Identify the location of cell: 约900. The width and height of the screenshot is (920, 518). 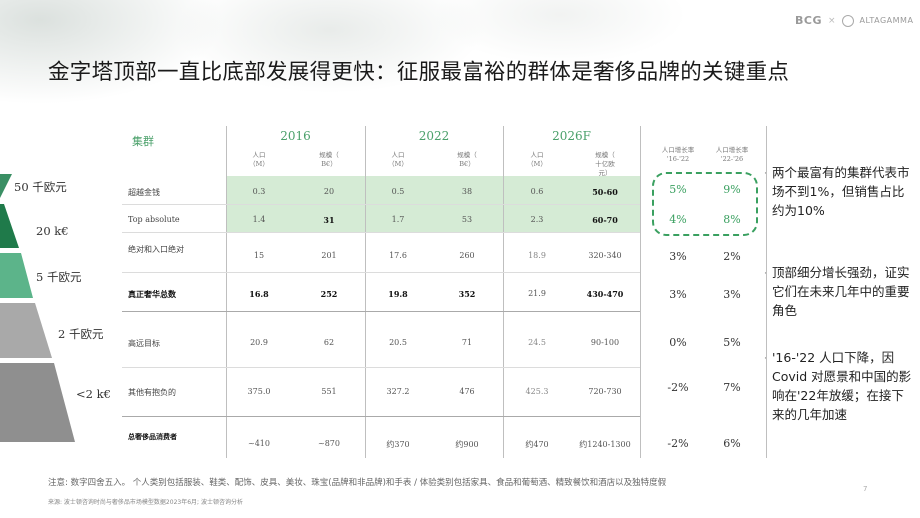
(467, 444).